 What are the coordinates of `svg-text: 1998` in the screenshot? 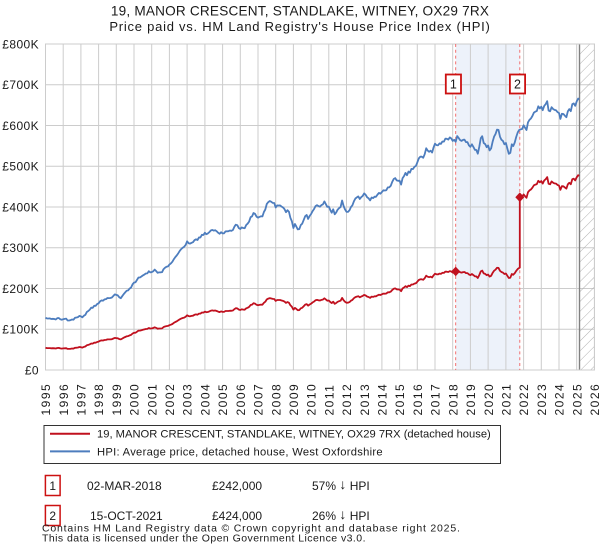 It's located at (99, 399).